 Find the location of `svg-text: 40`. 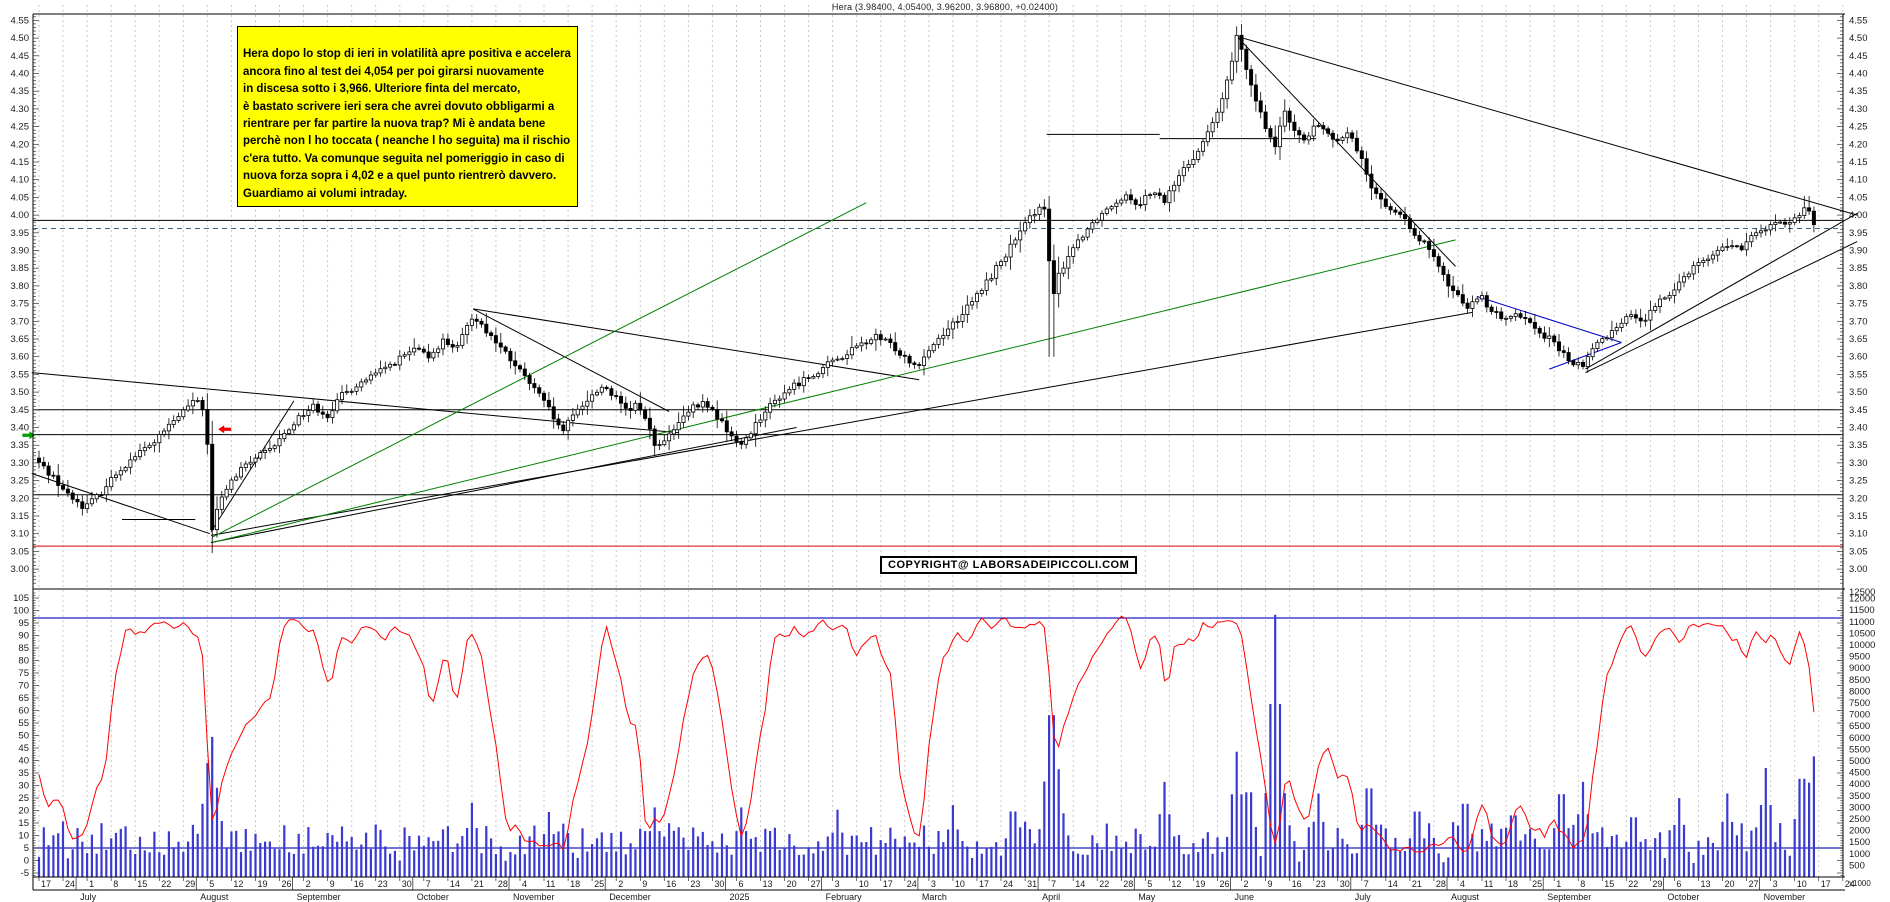

svg-text: 40 is located at coordinates (23, 761).